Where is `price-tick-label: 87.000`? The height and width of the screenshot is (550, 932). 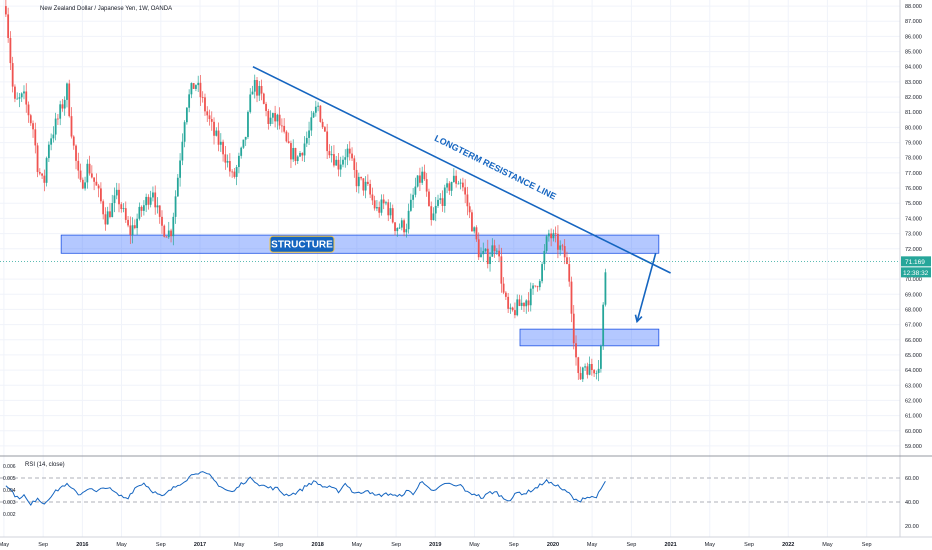
price-tick-label: 87.000 is located at coordinates (913, 22).